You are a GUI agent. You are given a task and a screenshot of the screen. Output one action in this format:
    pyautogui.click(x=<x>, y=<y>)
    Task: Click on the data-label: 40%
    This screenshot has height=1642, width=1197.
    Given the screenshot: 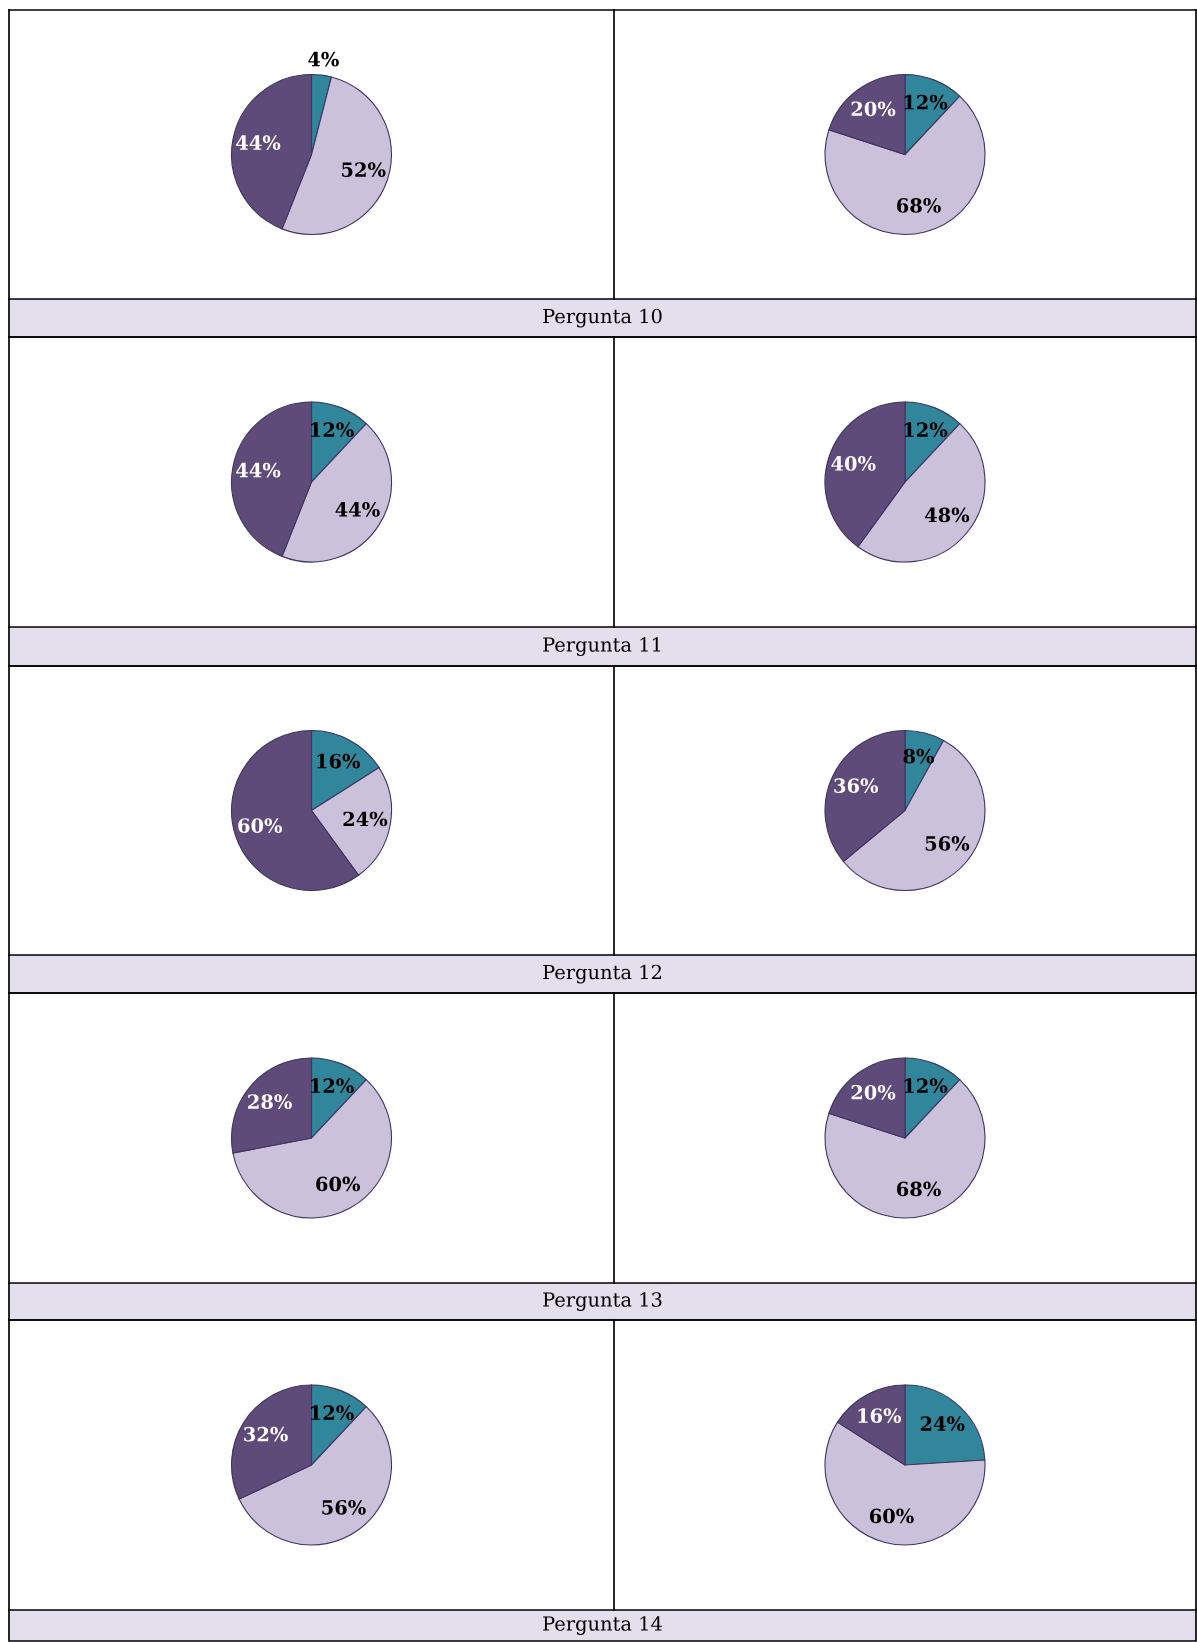 What is the action you would take?
    pyautogui.click(x=853, y=463)
    